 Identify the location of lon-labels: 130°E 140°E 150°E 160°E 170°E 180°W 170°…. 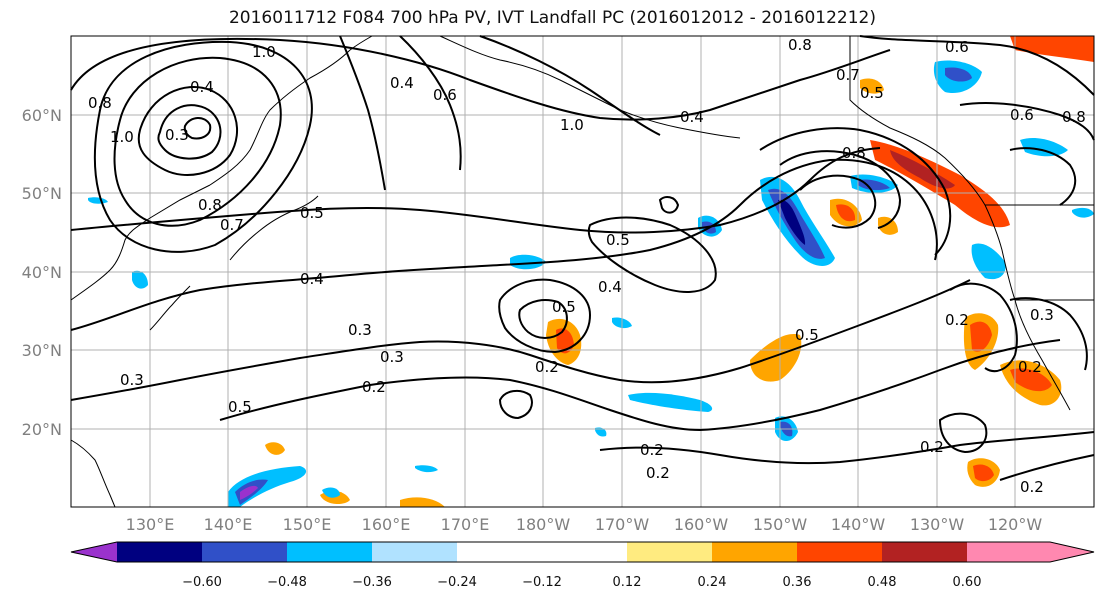
(584, 524).